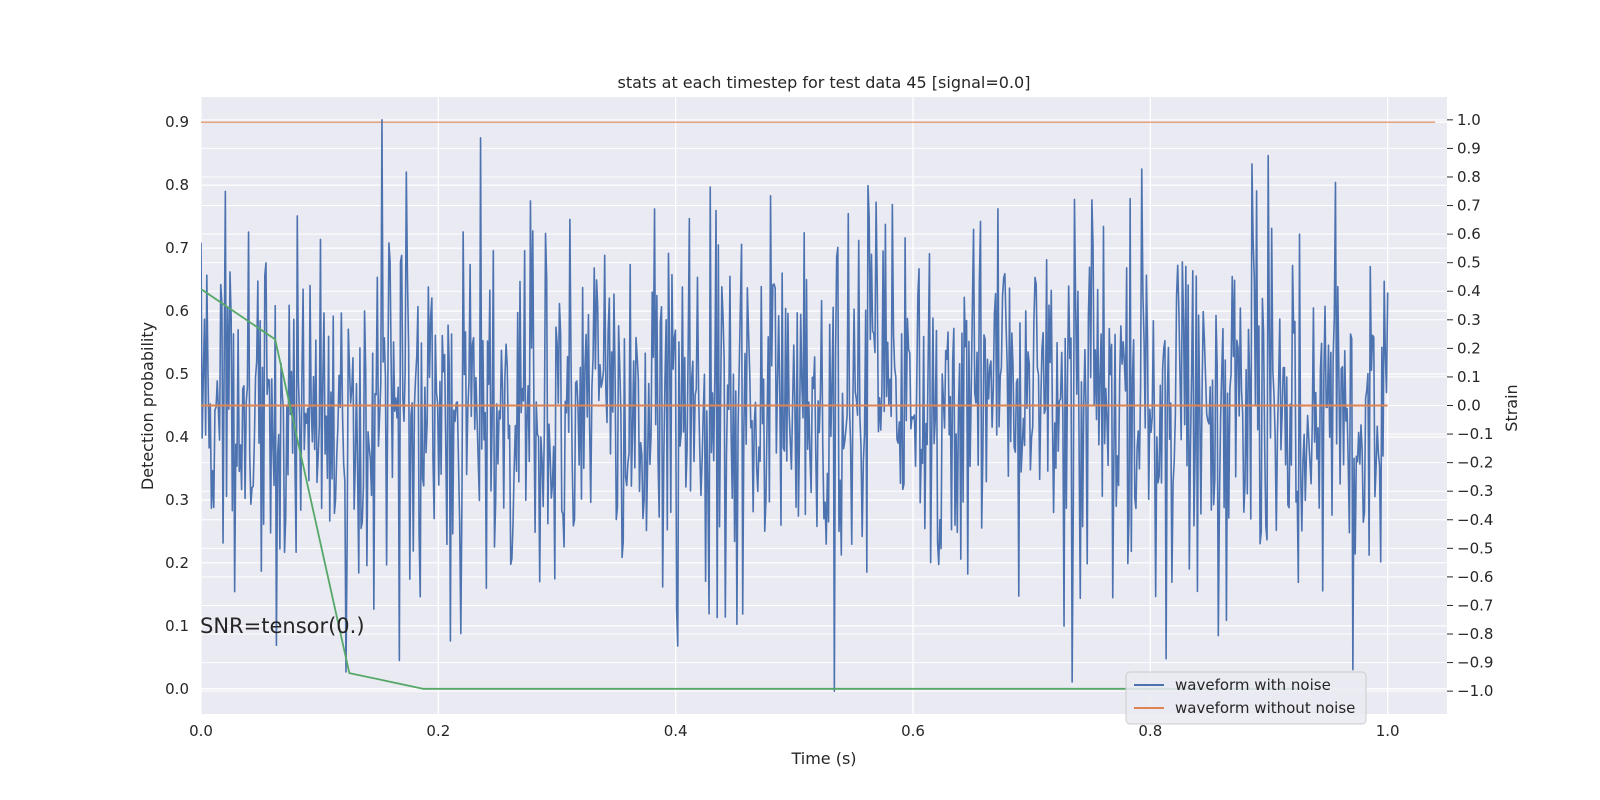 The width and height of the screenshot is (1600, 800). What do you see at coordinates (177, 689) in the screenshot?
I see `y-left-tick-label: 0.0` at bounding box center [177, 689].